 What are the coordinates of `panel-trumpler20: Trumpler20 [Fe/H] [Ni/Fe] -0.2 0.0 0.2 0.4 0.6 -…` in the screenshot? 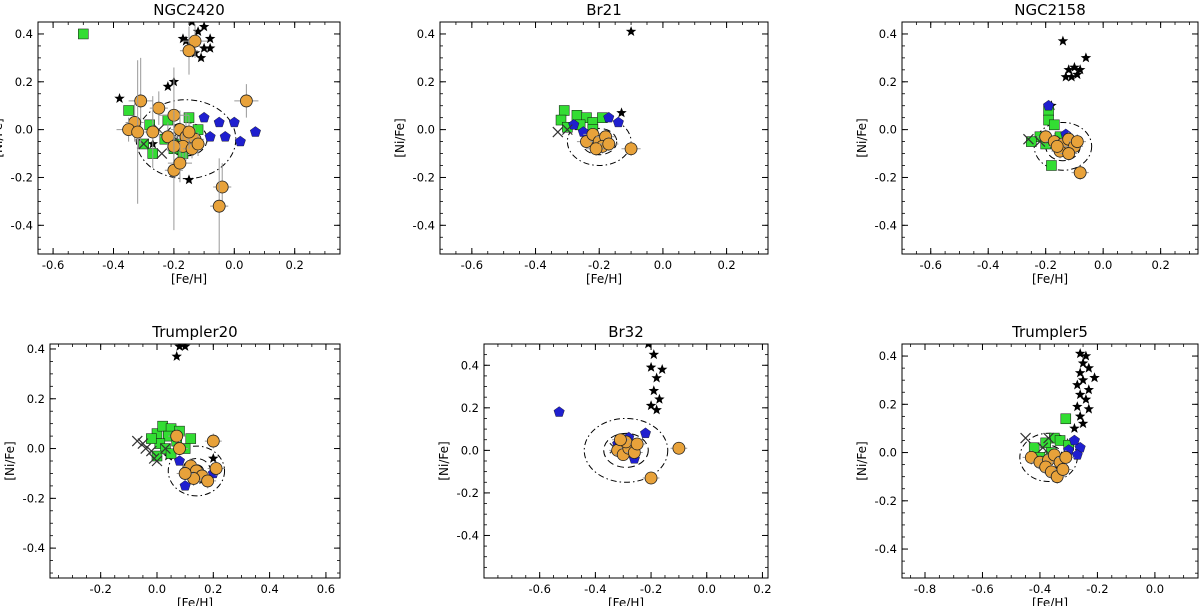 It's located at (172, 464).